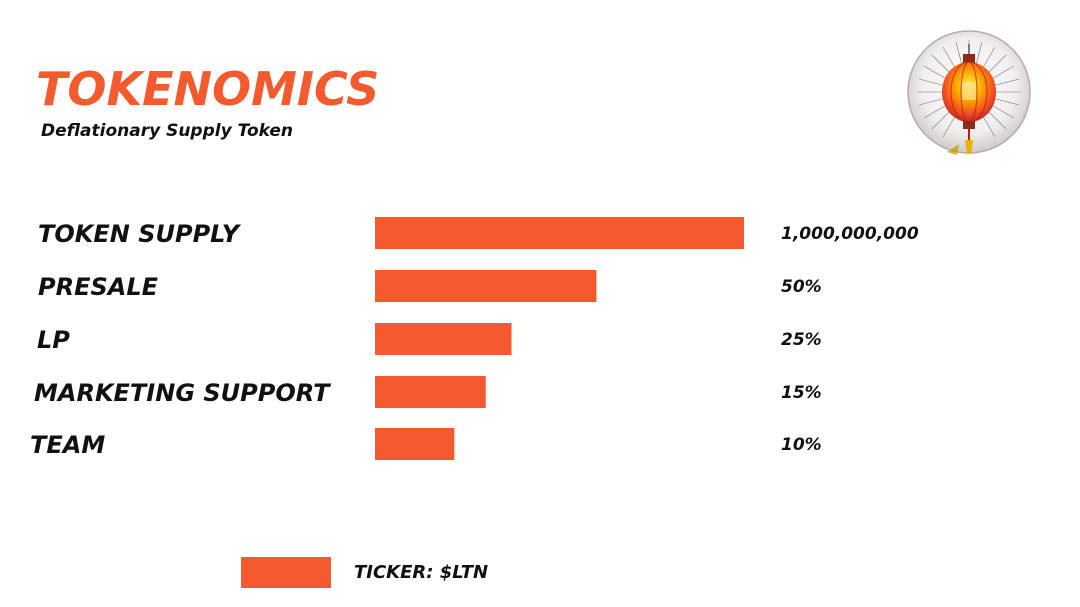 This screenshot has height=607, width=1080. Describe the element at coordinates (801, 445) in the screenshot. I see `value-label: 10%` at that location.